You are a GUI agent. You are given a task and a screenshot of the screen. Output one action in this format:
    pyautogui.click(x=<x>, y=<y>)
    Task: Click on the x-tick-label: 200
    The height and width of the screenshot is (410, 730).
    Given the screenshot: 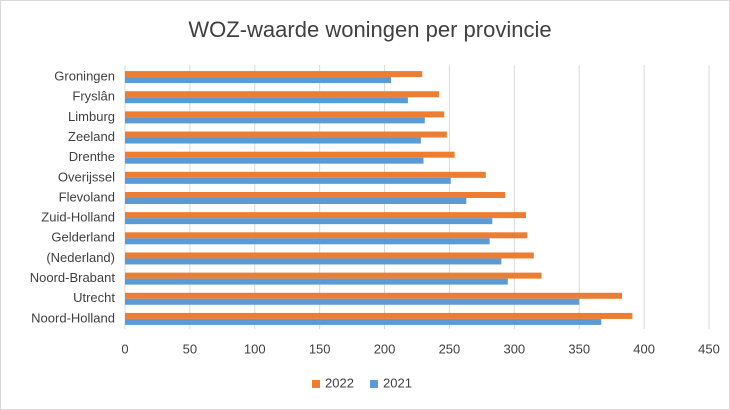 What is the action you would take?
    pyautogui.click(x=385, y=348)
    